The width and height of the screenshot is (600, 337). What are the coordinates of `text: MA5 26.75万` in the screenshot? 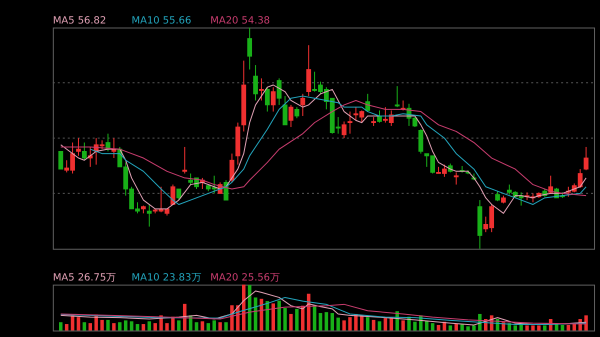 It's located at (84, 278).